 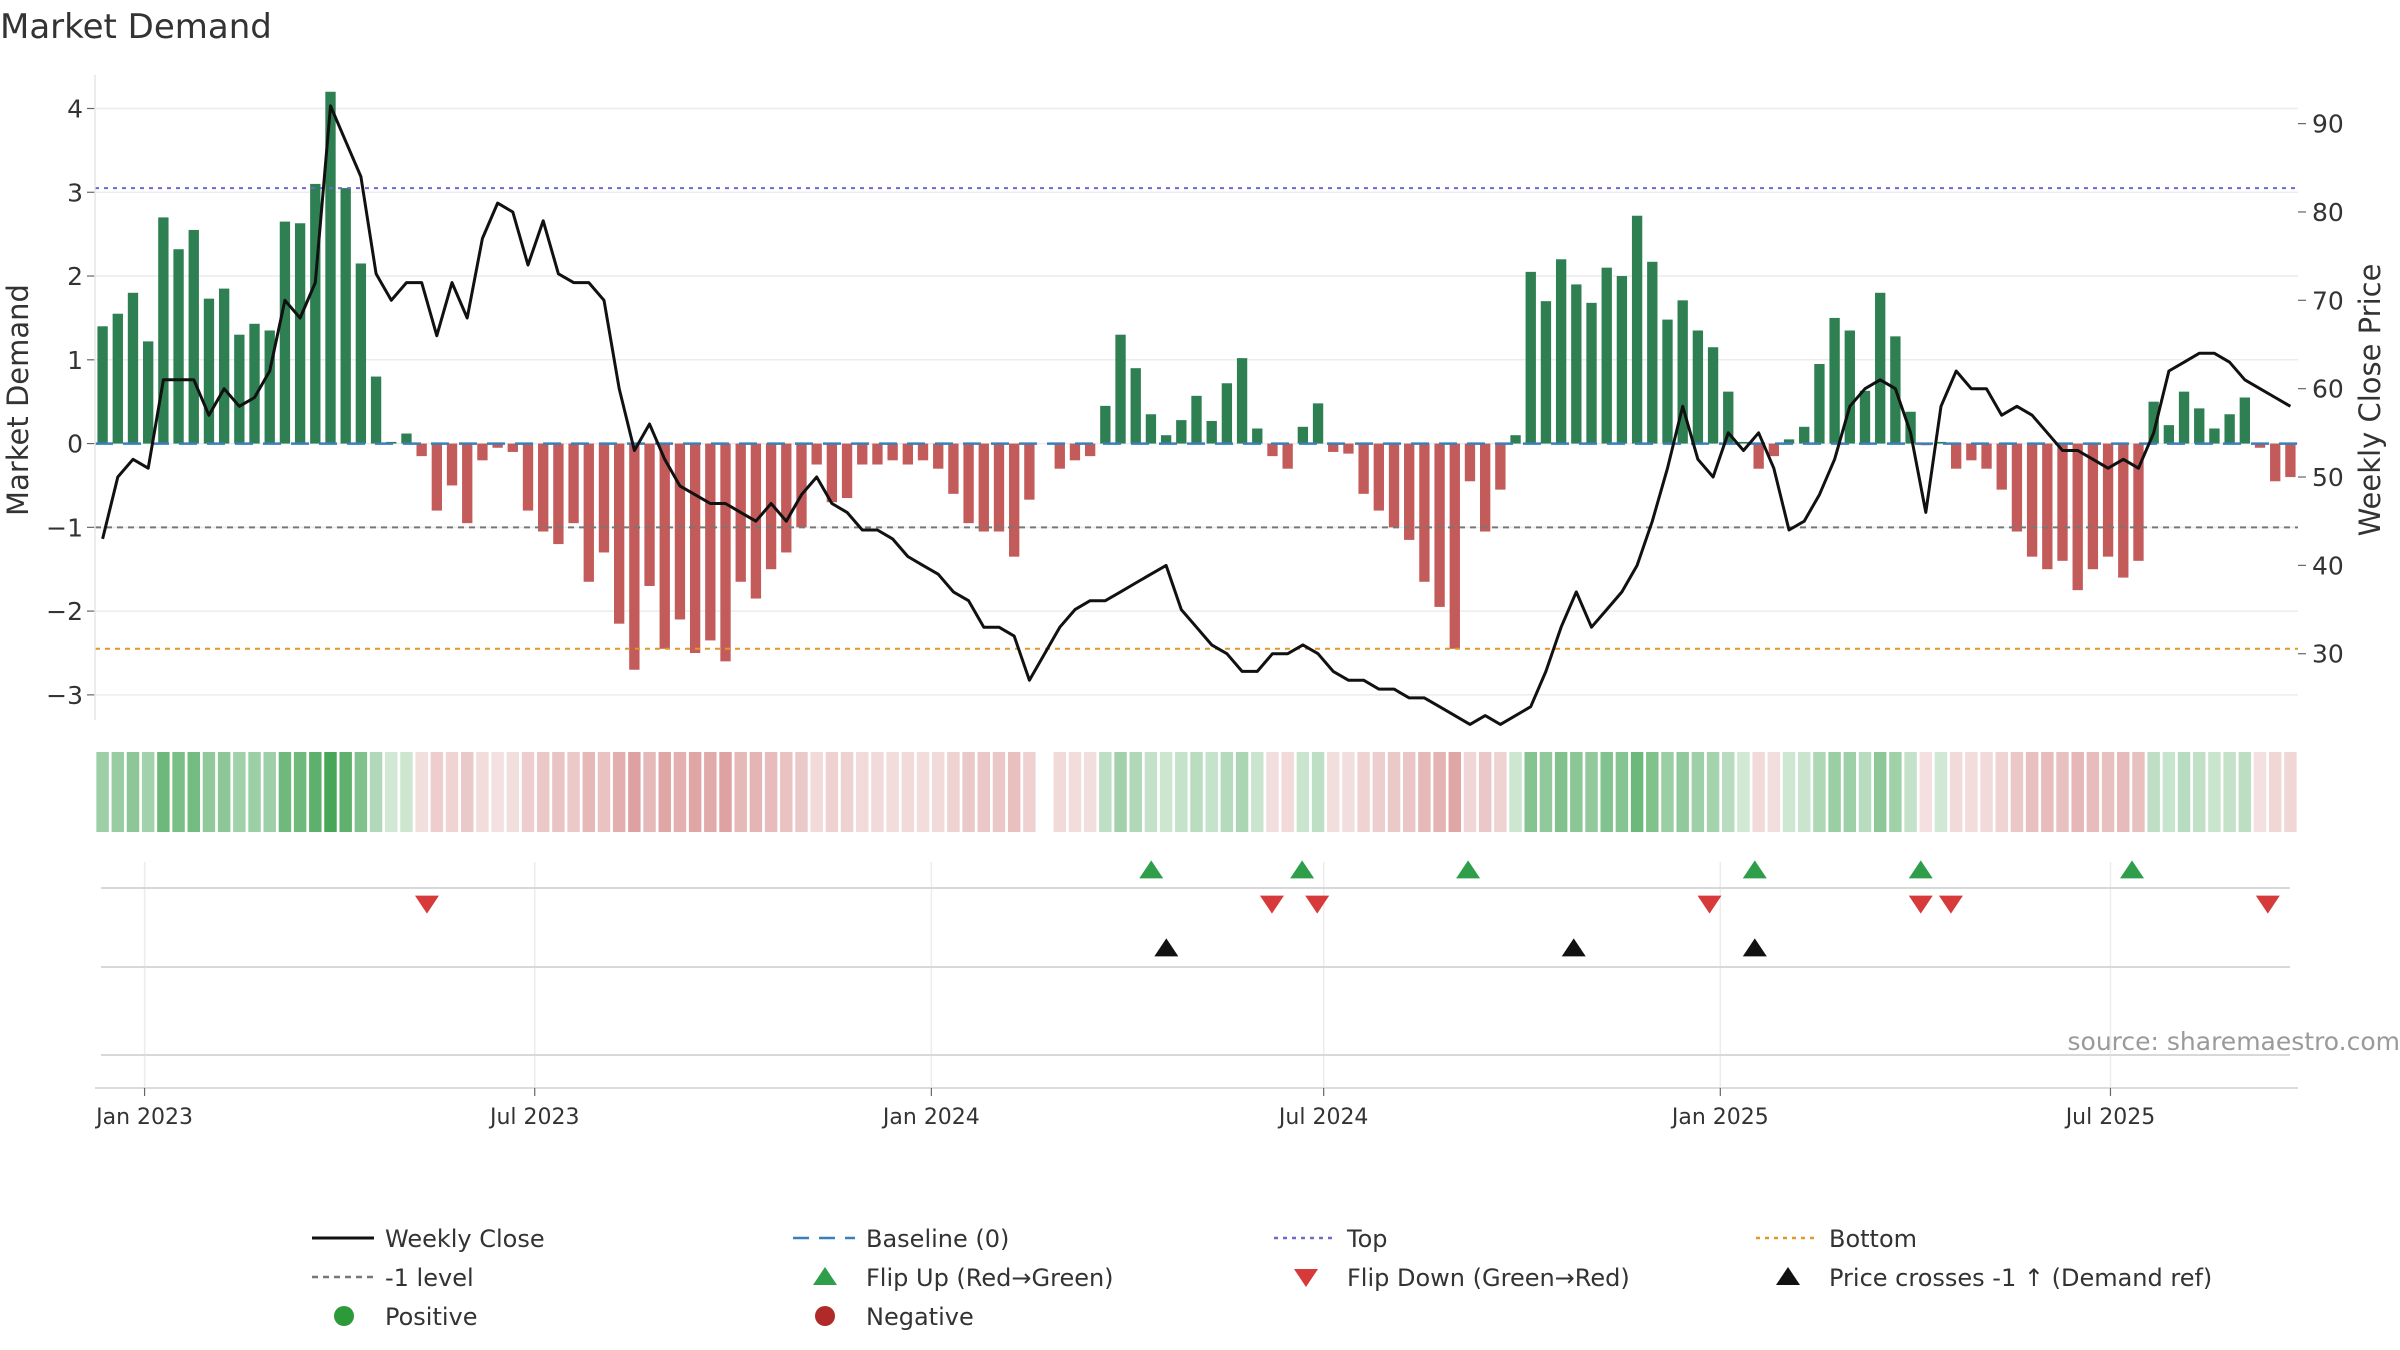 I want to click on legend-item: Bottom, so click(x=1836, y=1239).